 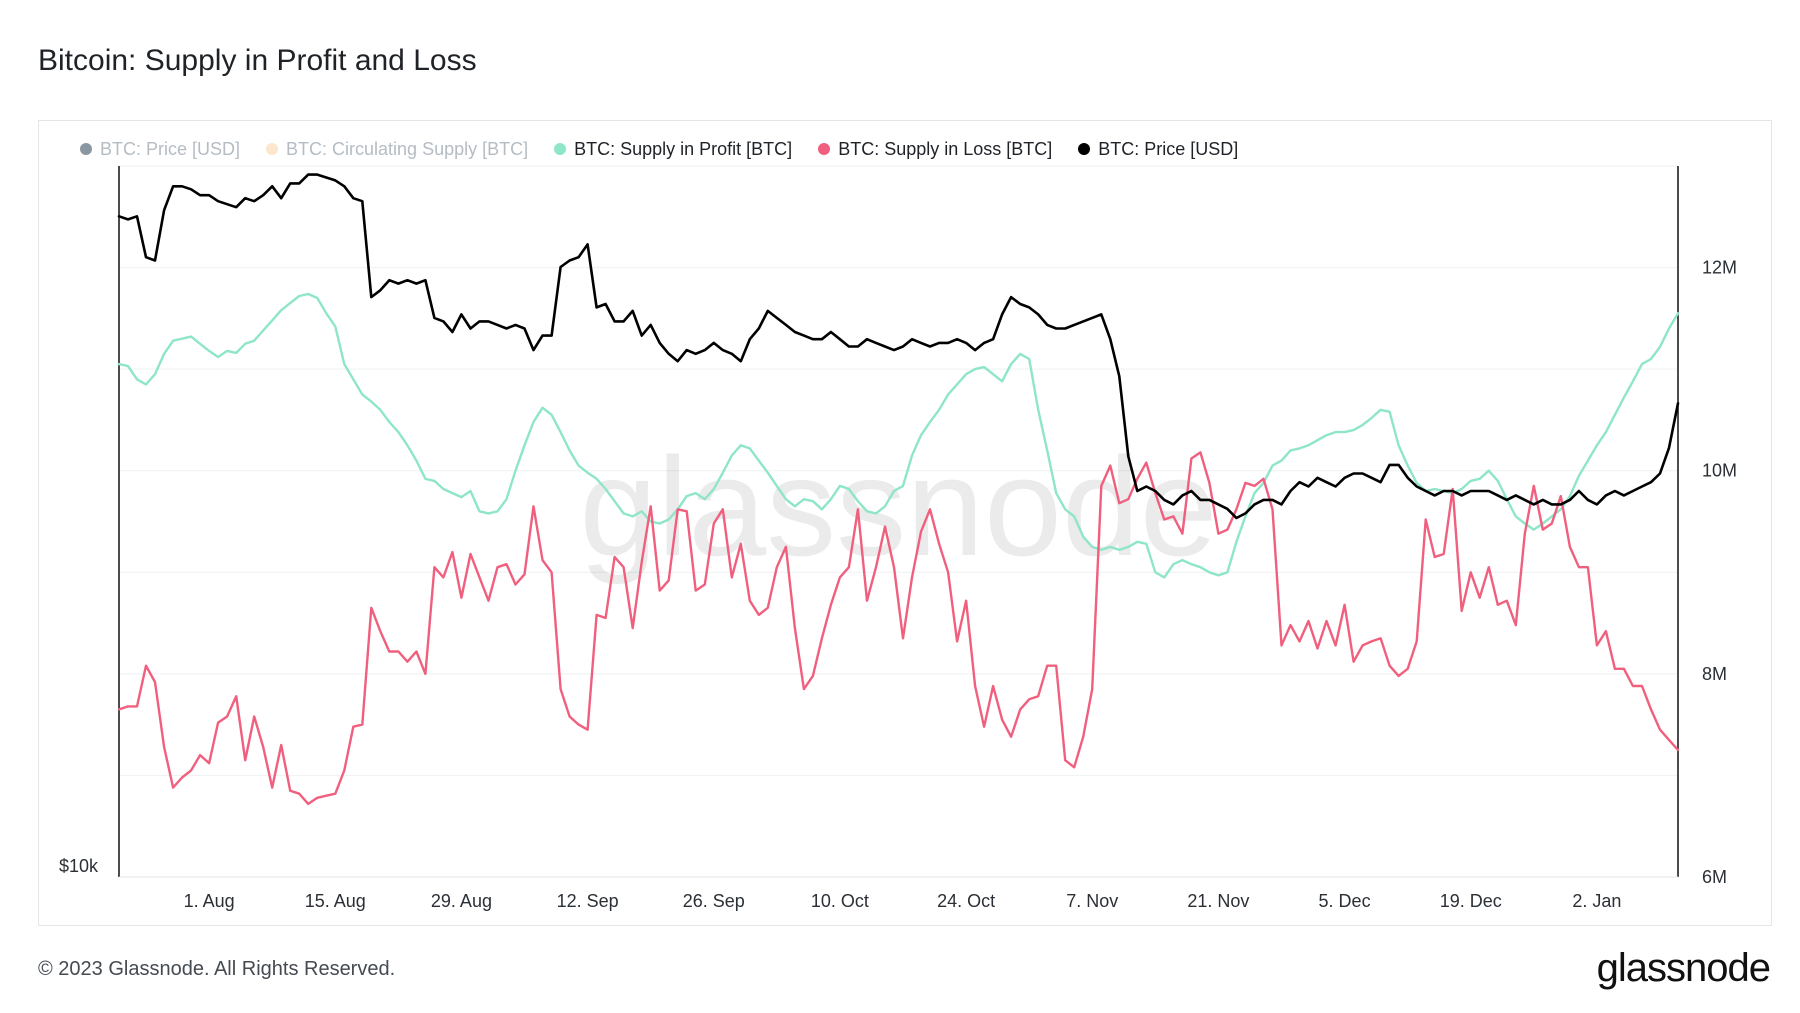 I want to click on legend-item-price-hidden: BTC: Price [USD], so click(x=160, y=149).